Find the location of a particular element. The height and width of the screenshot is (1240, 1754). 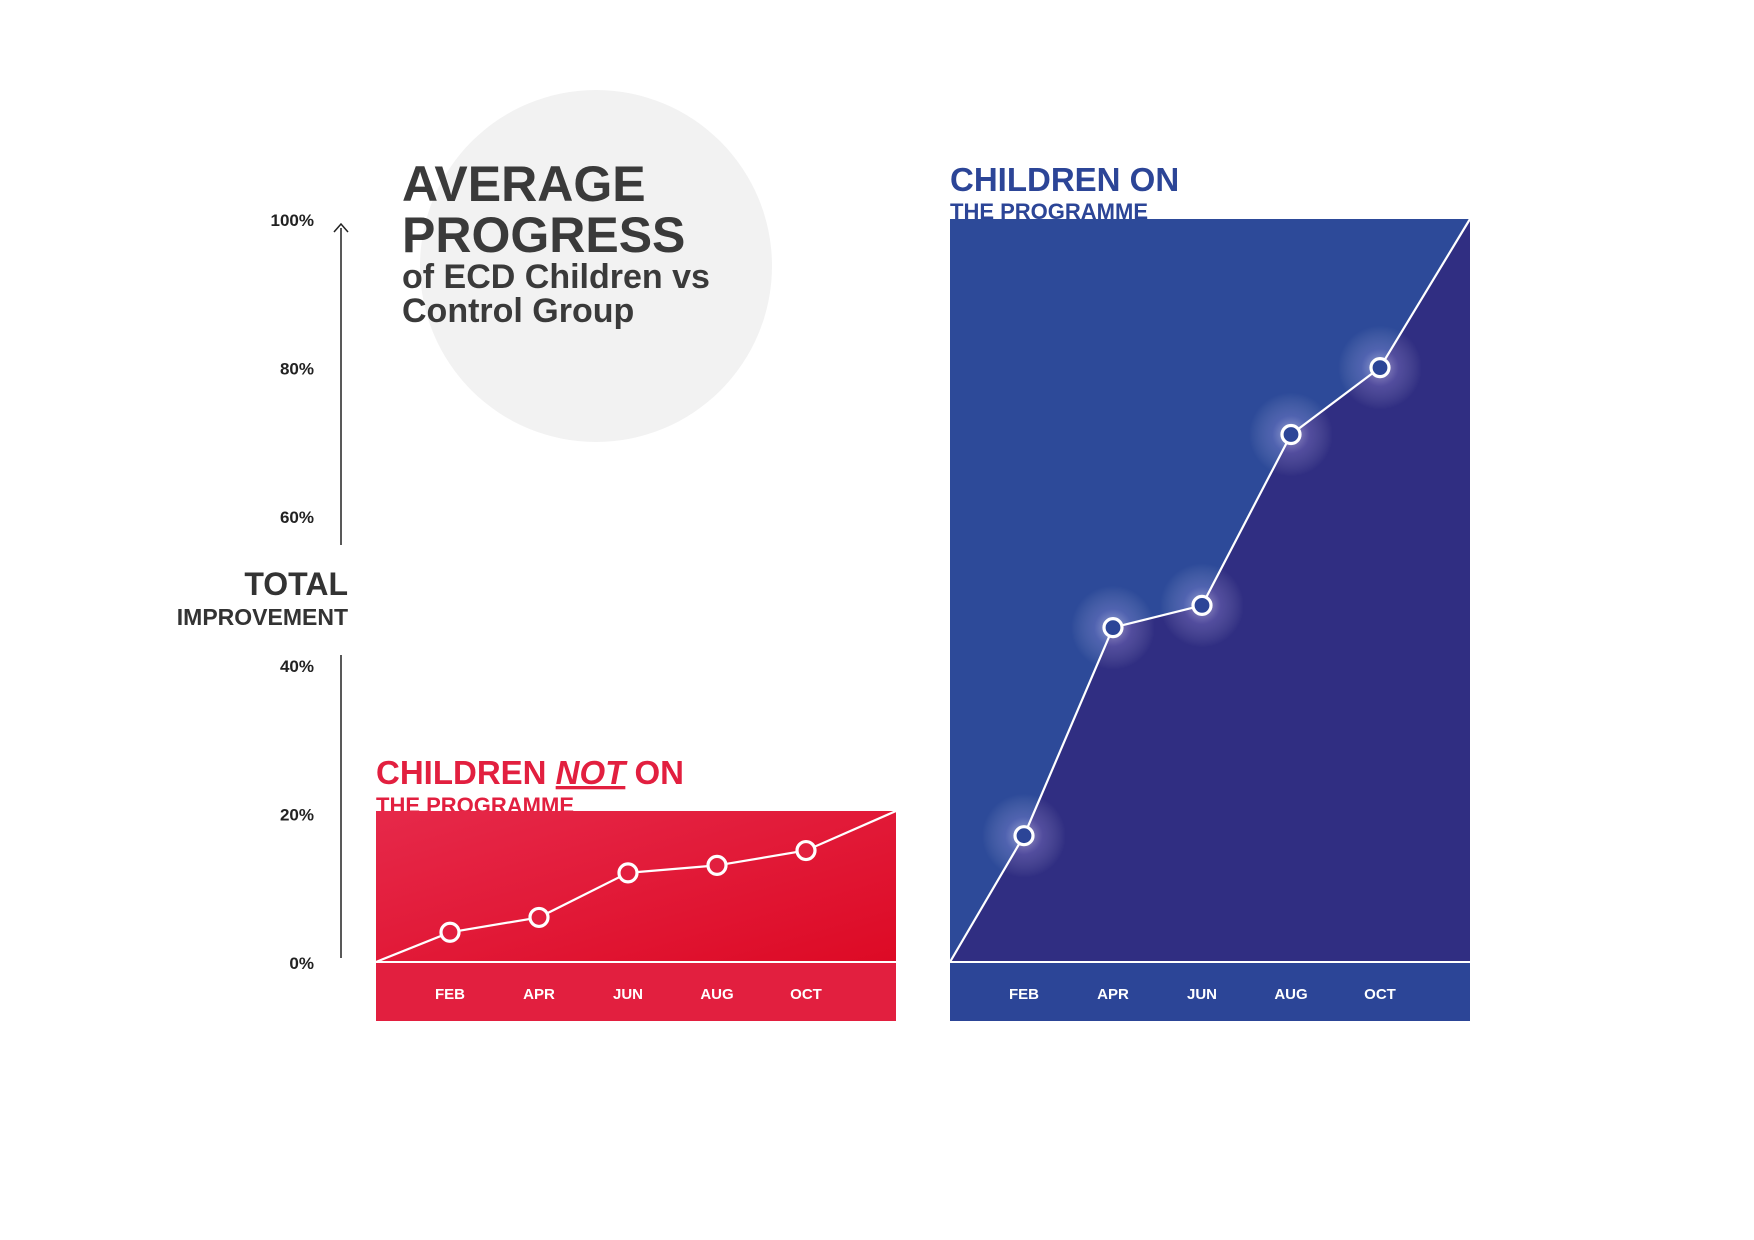

title-line-1: AVERAGE is located at coordinates (524, 184).